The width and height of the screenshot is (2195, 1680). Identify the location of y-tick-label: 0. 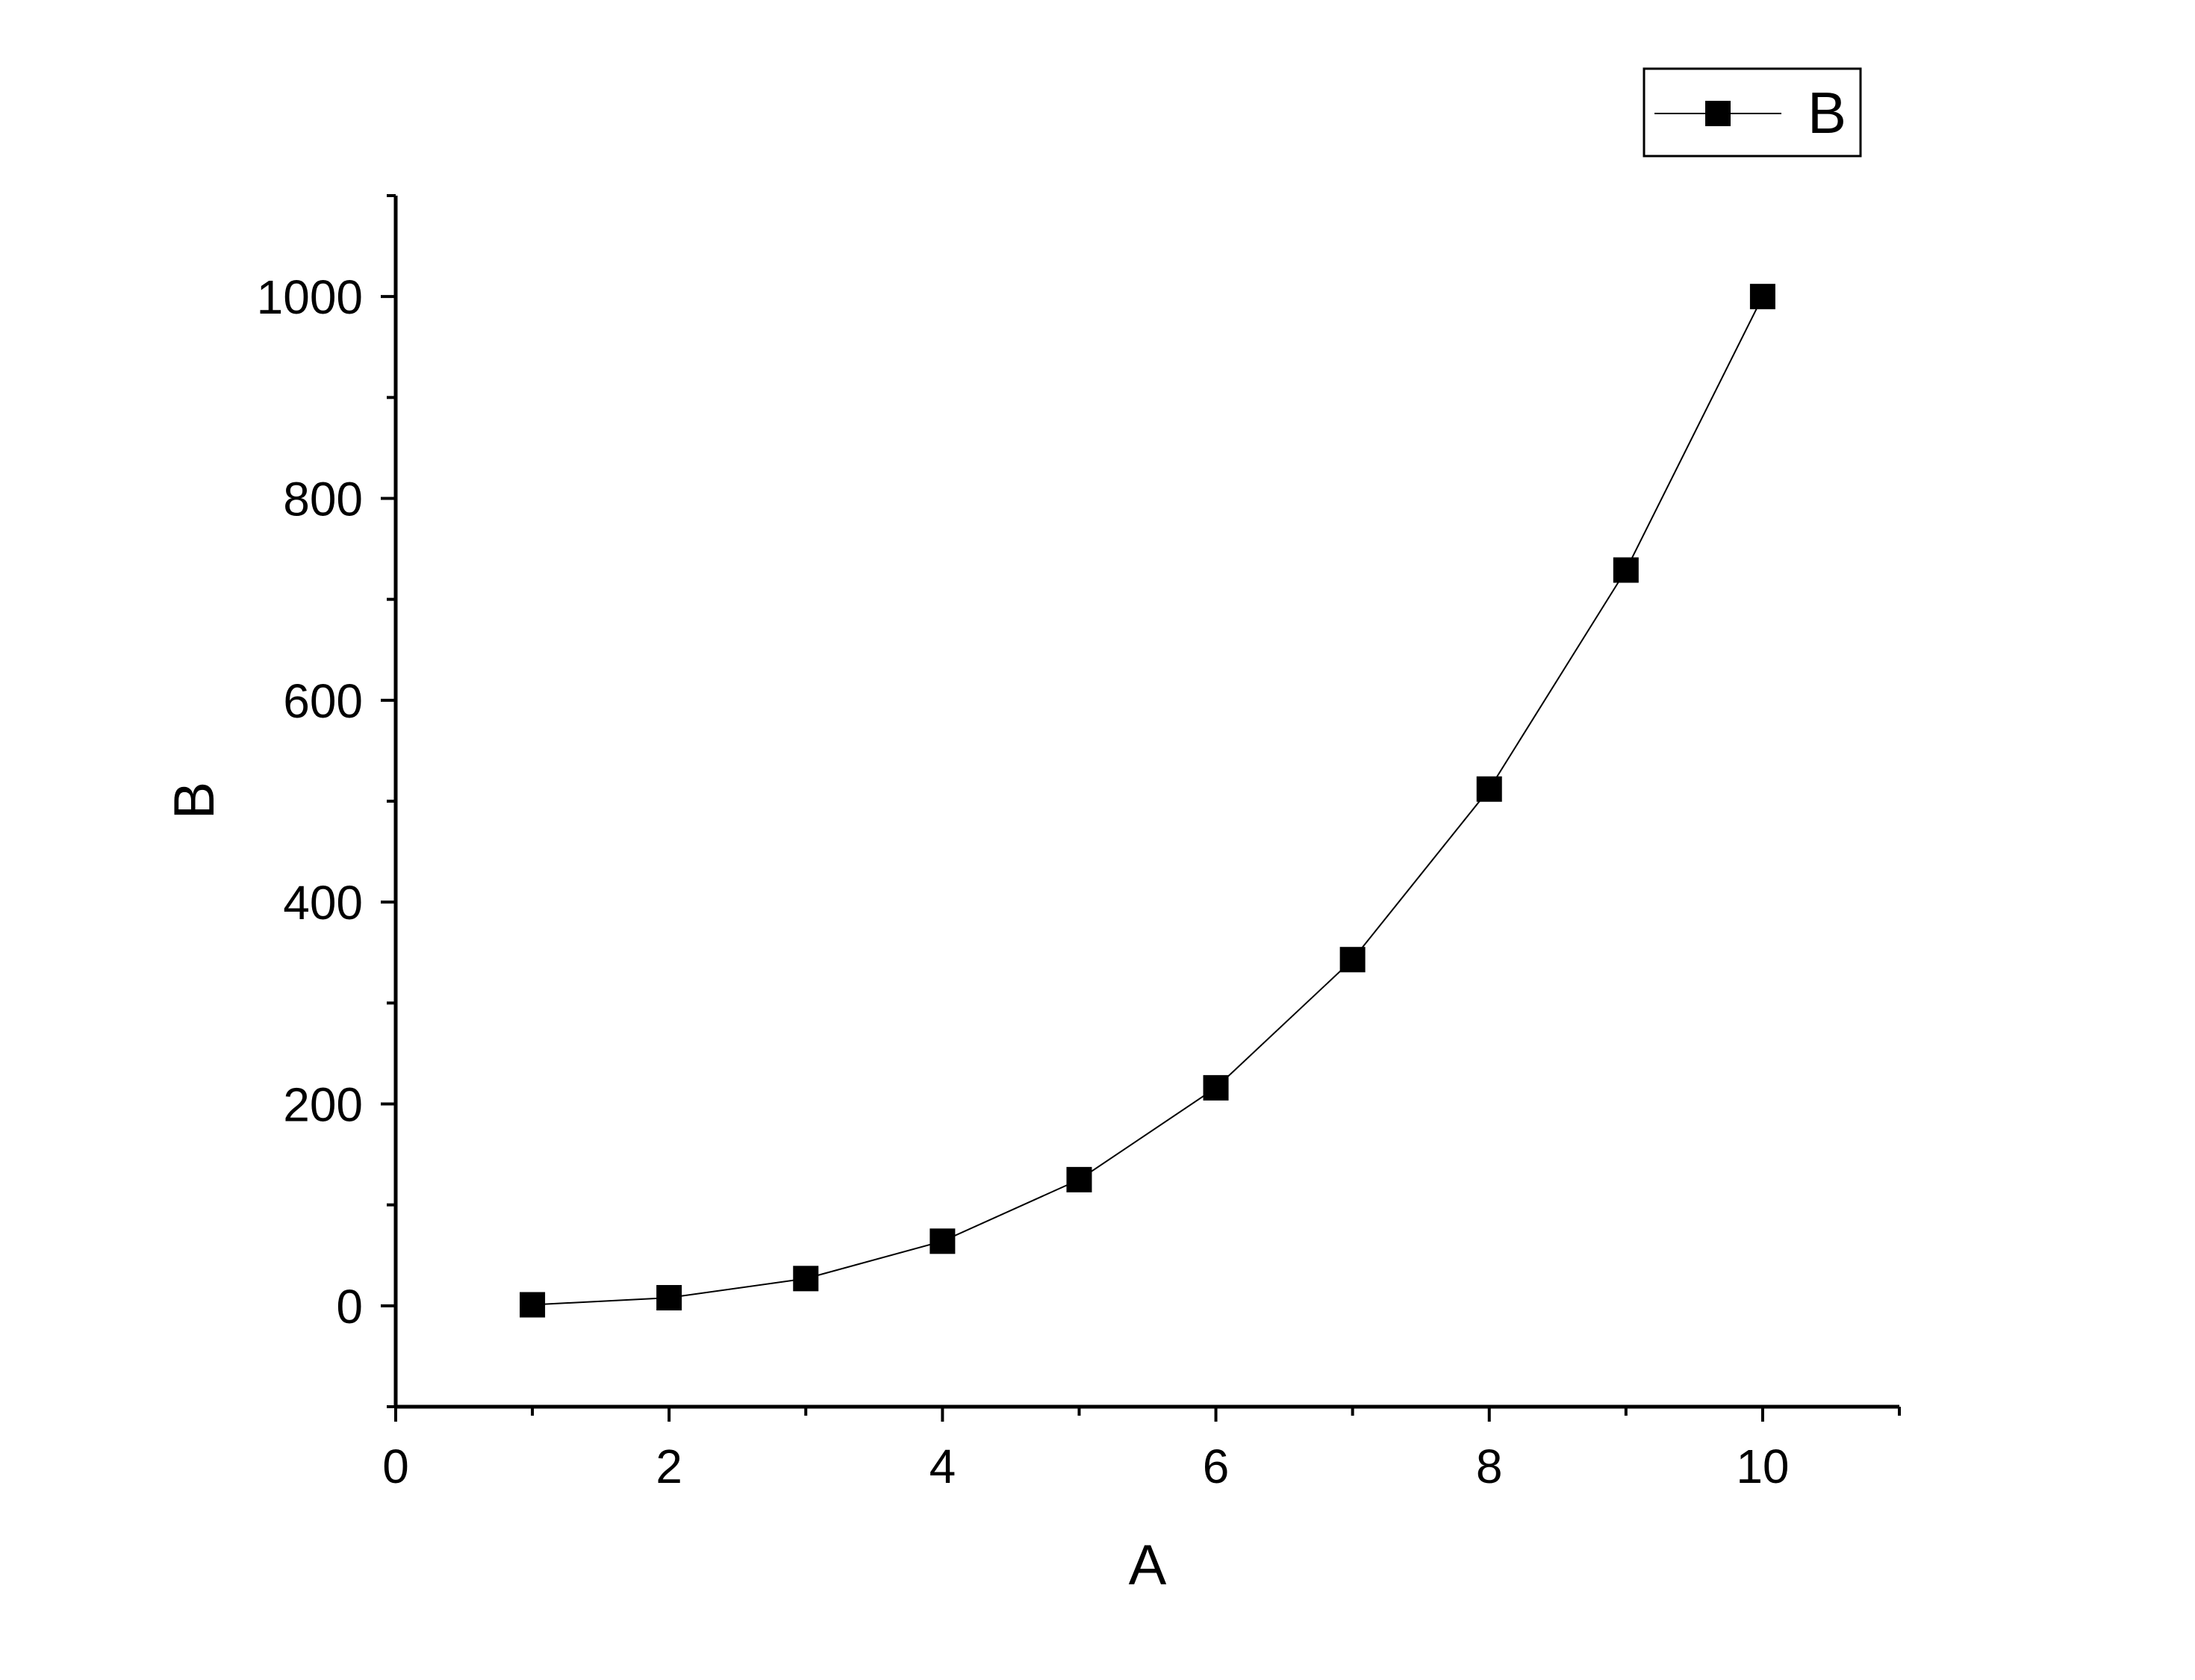
(349, 1307).